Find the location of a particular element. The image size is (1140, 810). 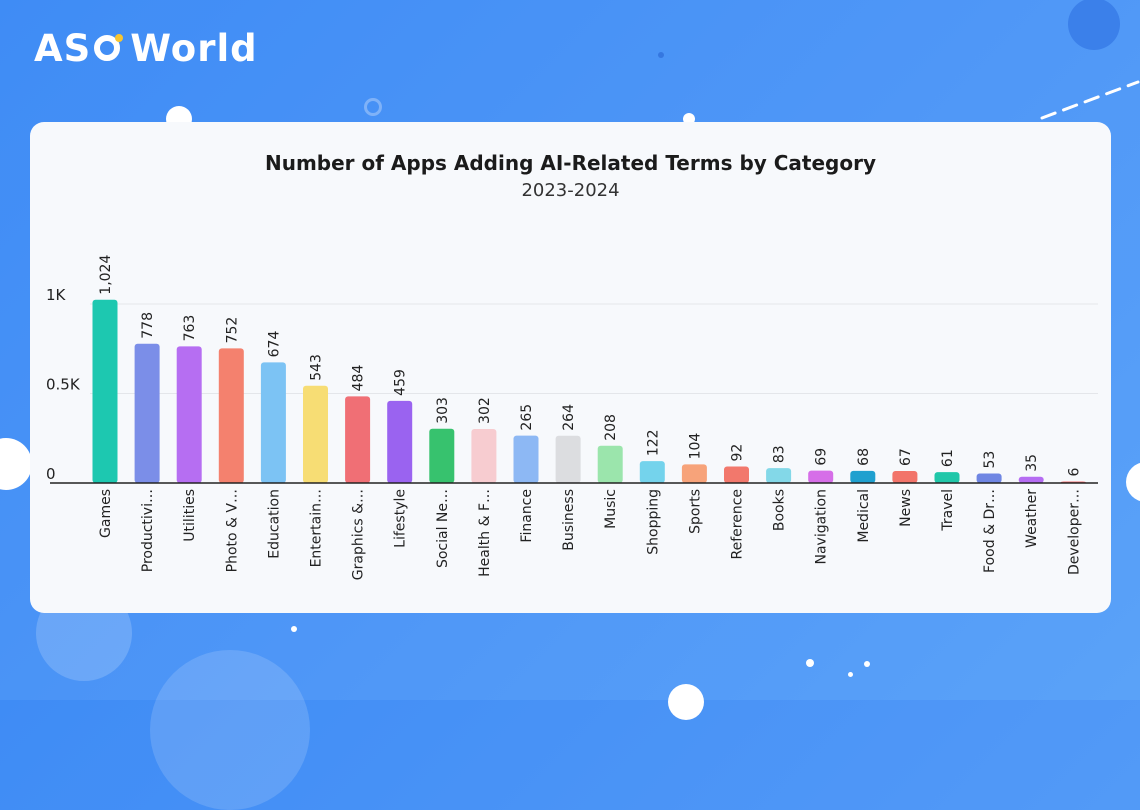

aso-world-logo: AS World is located at coordinates (146, 48).